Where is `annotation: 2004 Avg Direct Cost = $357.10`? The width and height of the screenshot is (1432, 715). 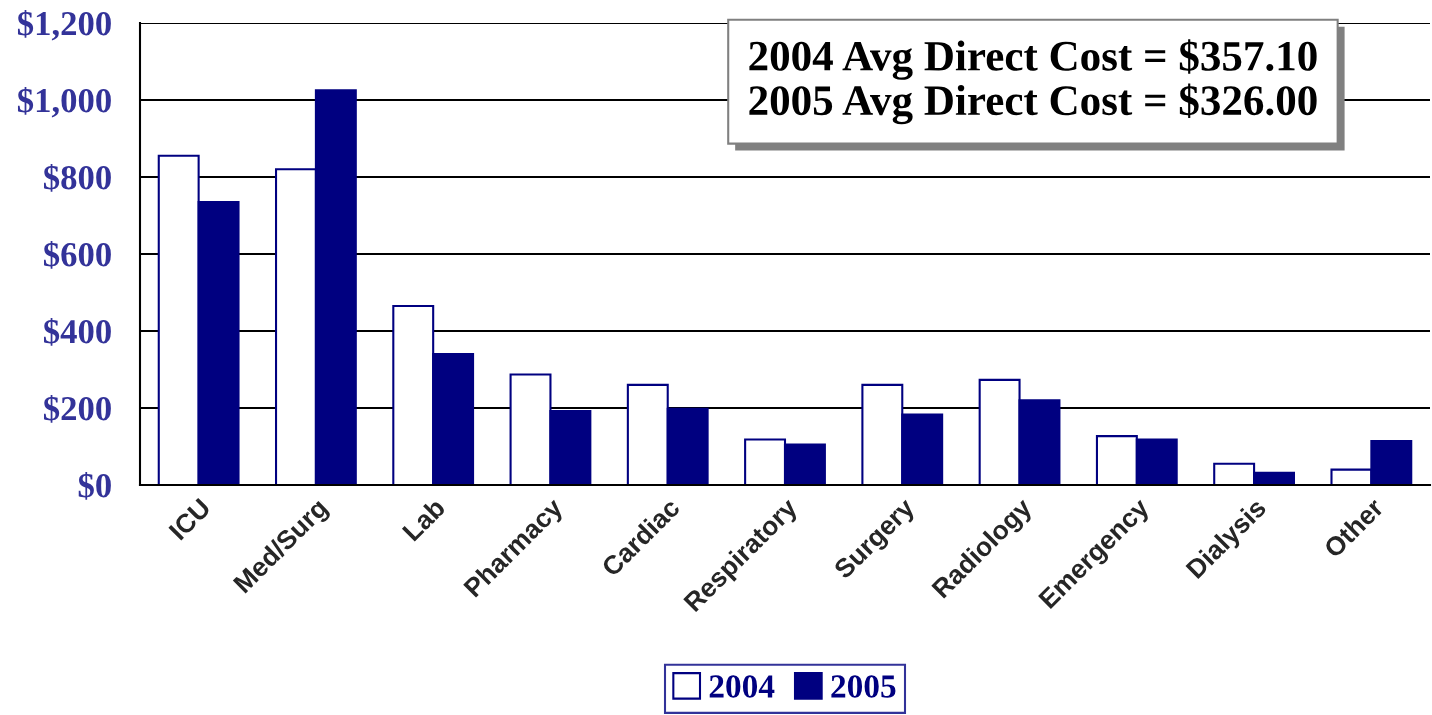
annotation: 2004 Avg Direct Cost = $357.10 is located at coordinates (1033, 59).